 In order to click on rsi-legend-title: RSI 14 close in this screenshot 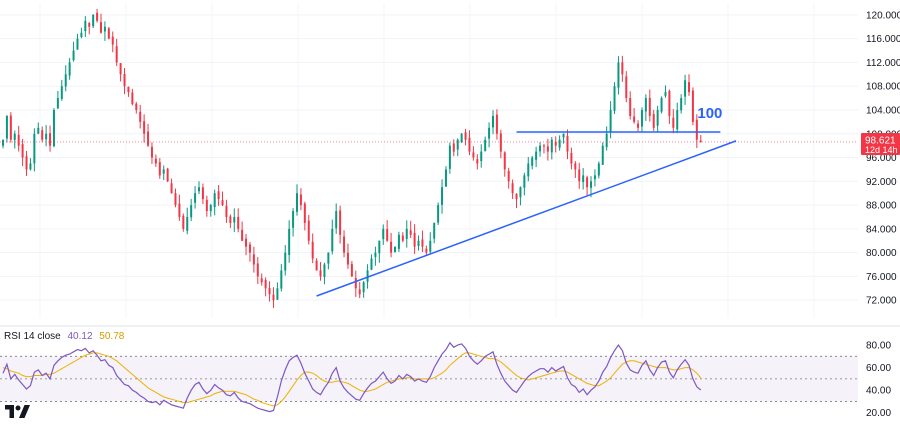, I will do `click(32, 336)`.